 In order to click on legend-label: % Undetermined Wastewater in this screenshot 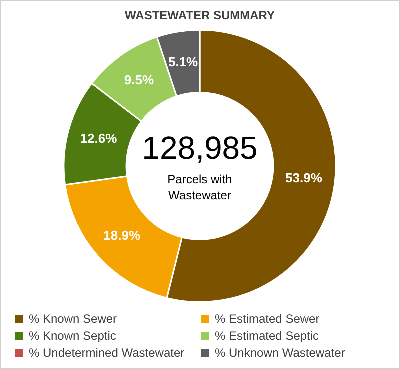, I will do `click(107, 353)`.